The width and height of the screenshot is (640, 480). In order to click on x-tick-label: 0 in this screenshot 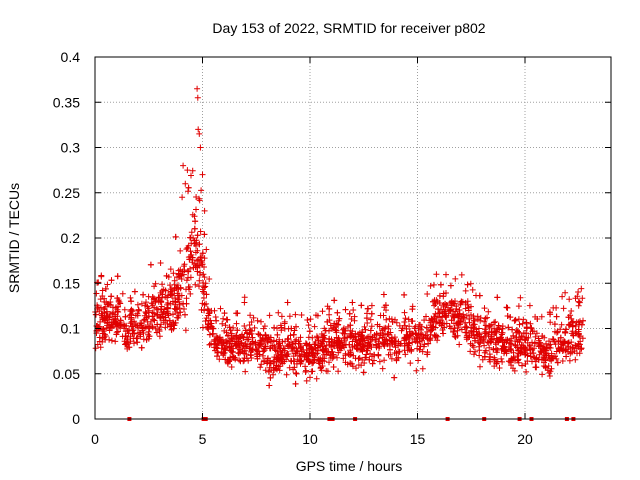, I will do `click(95, 439)`.